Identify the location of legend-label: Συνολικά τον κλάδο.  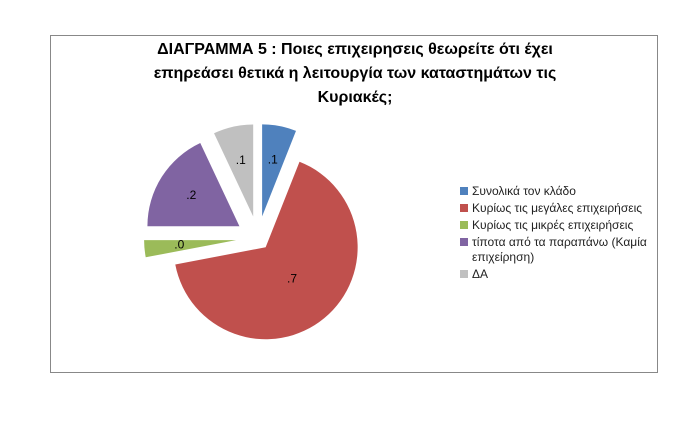
(524, 191).